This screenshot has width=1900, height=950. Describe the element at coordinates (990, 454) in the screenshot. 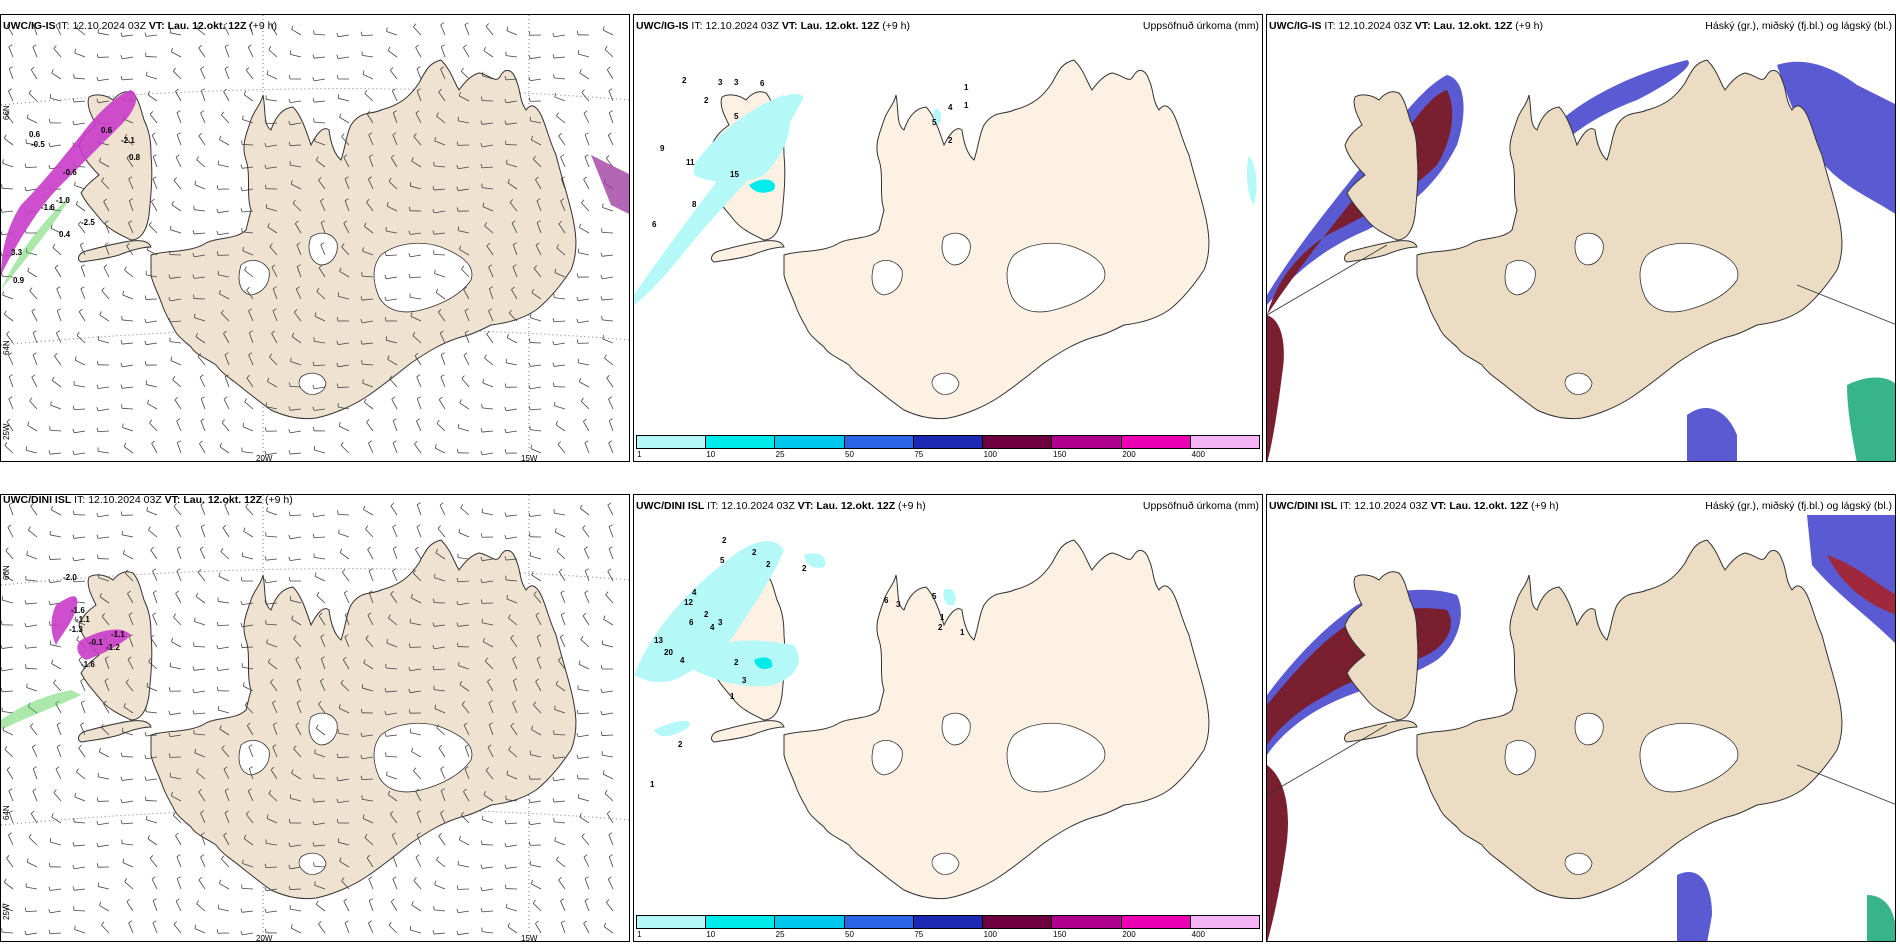

I see `colorbar-label: 100` at that location.